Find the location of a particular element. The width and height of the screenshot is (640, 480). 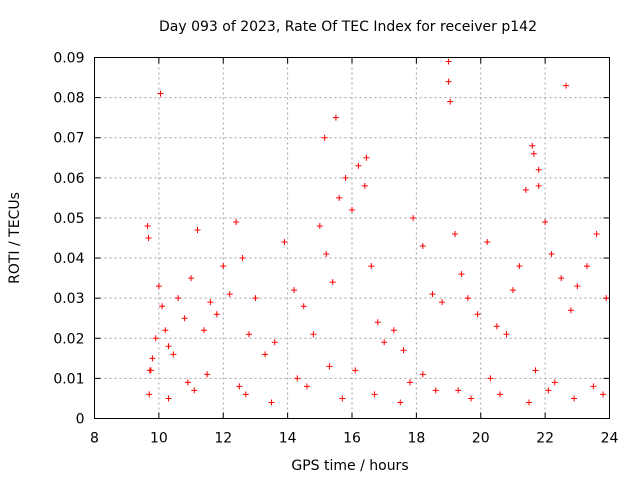

y-tick-label: 0.05 is located at coordinates (68, 219).